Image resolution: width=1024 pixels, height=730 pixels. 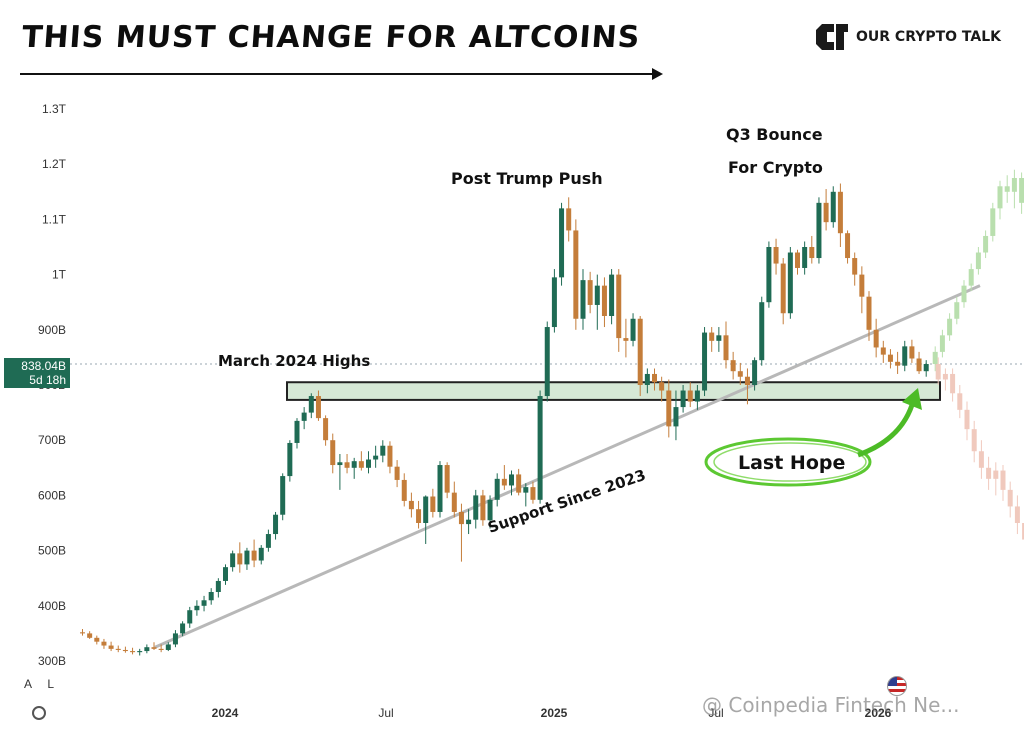 What do you see at coordinates (886, 431) in the screenshot?
I see `last-hope-arrow` at bounding box center [886, 431].